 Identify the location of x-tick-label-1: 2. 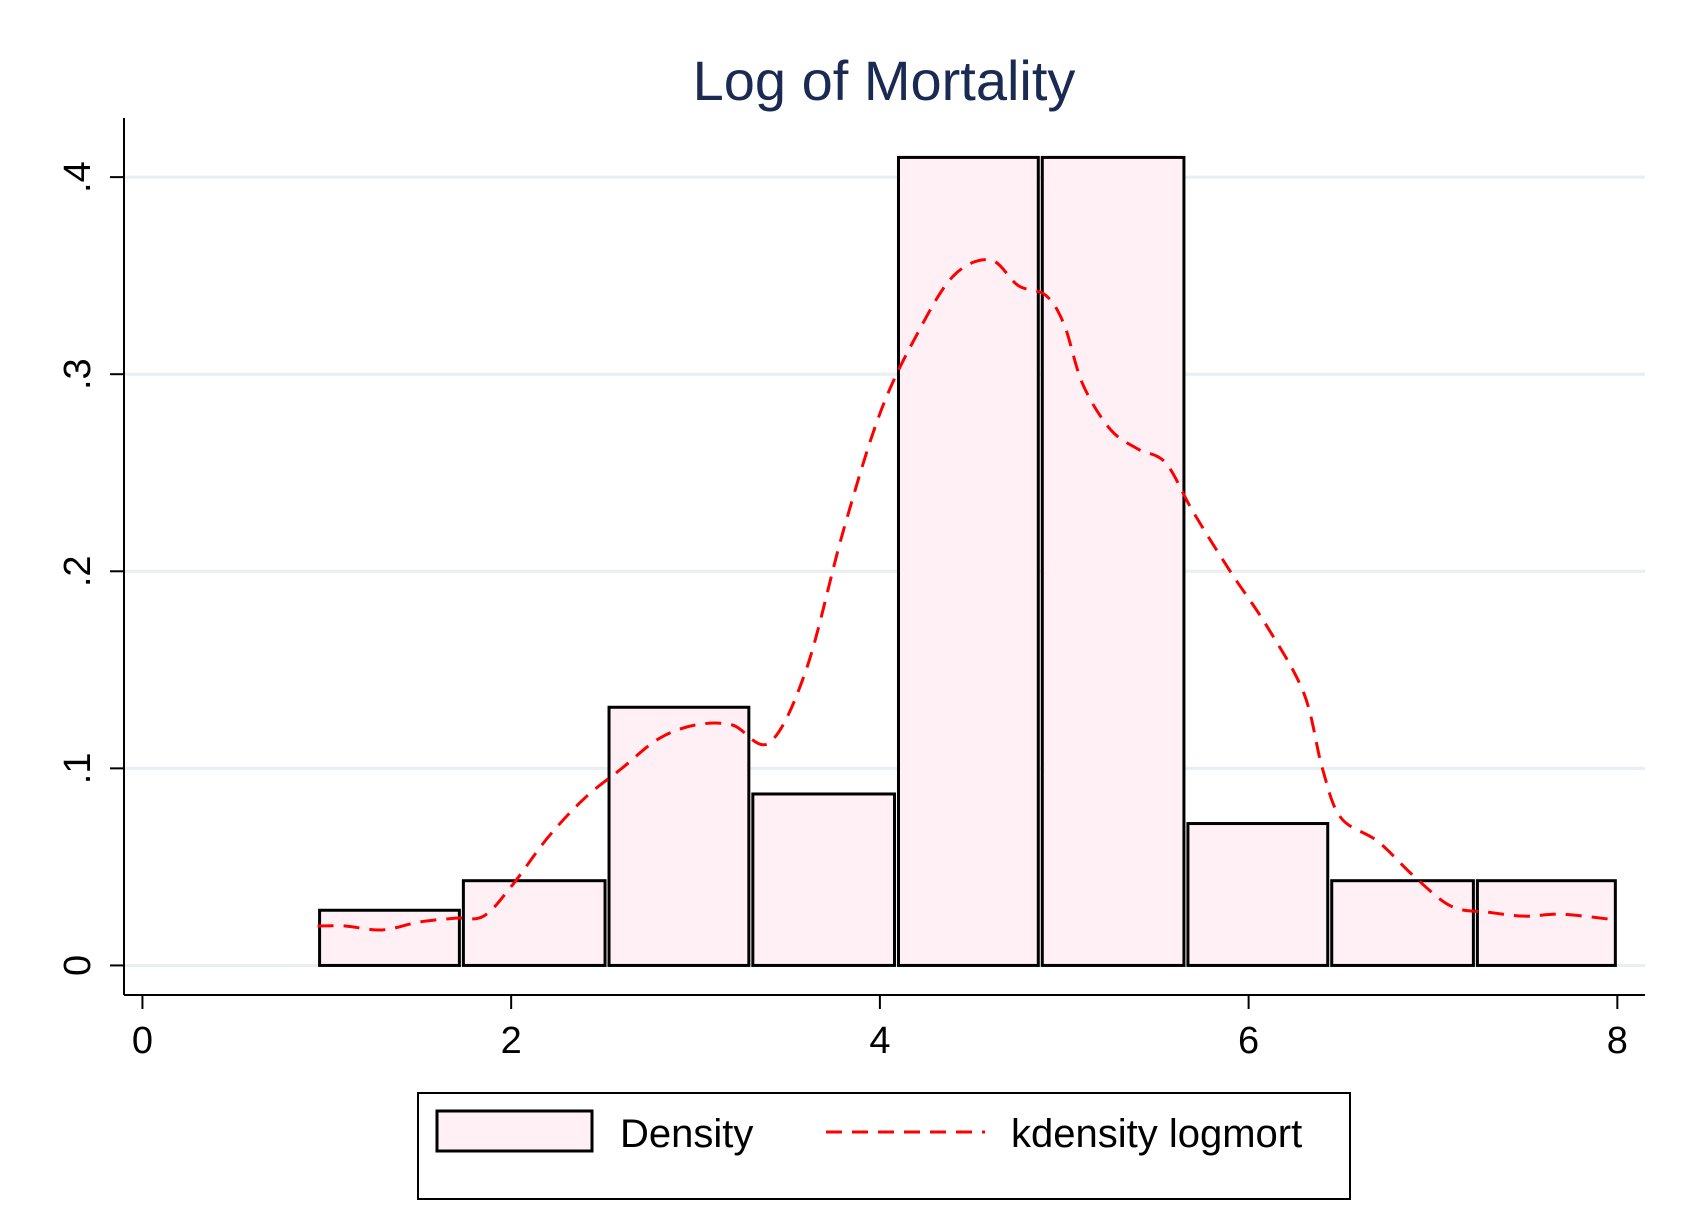
(511, 1041).